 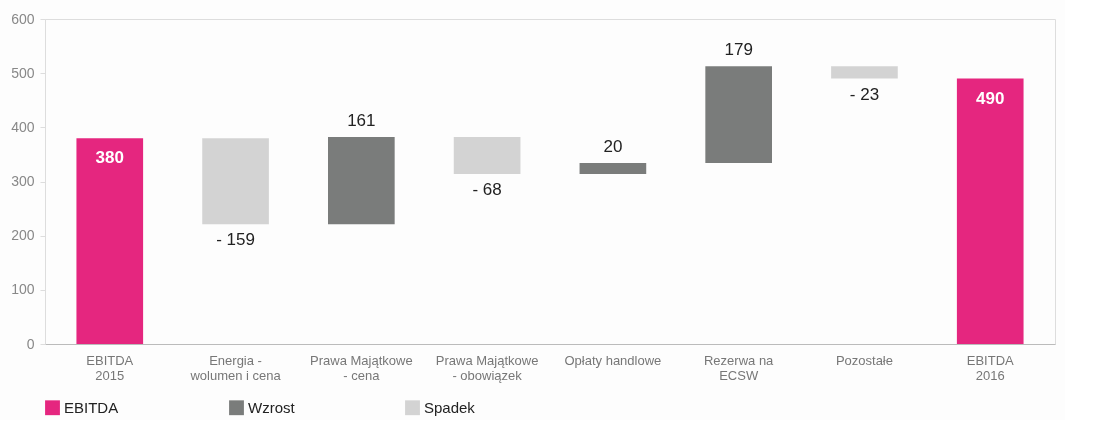 I want to click on x-tick-label: Prawa Majątkowe - cena, so click(x=361, y=367).